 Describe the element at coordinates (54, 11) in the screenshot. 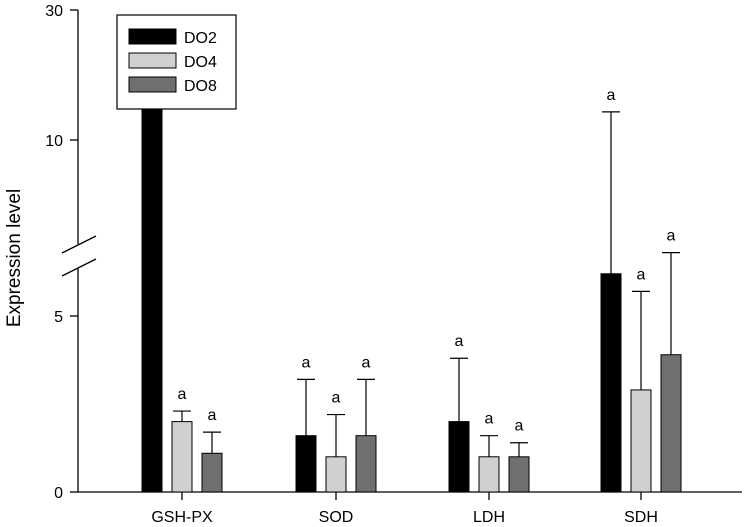

I see `y-tick-label: 30` at that location.